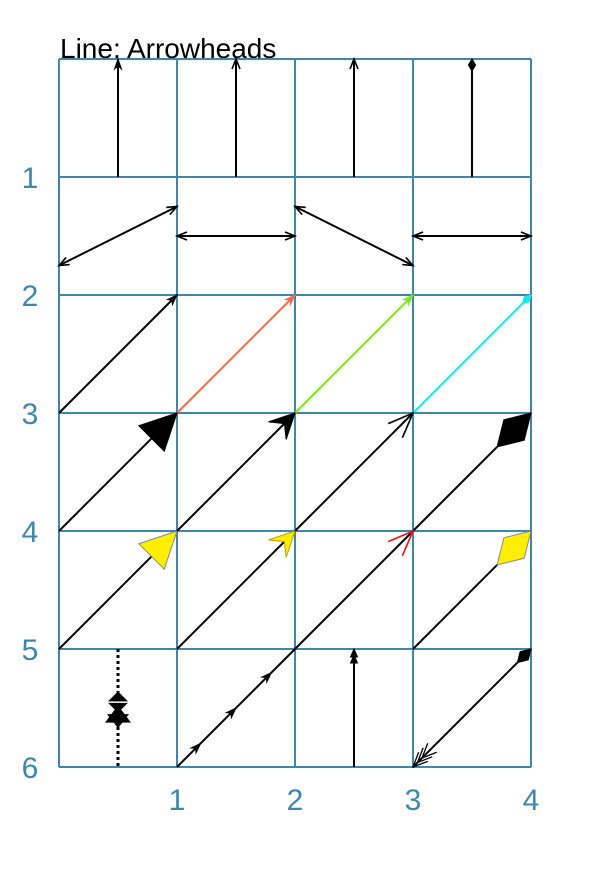  I want to click on y-tick-label: 2, so click(30, 296).